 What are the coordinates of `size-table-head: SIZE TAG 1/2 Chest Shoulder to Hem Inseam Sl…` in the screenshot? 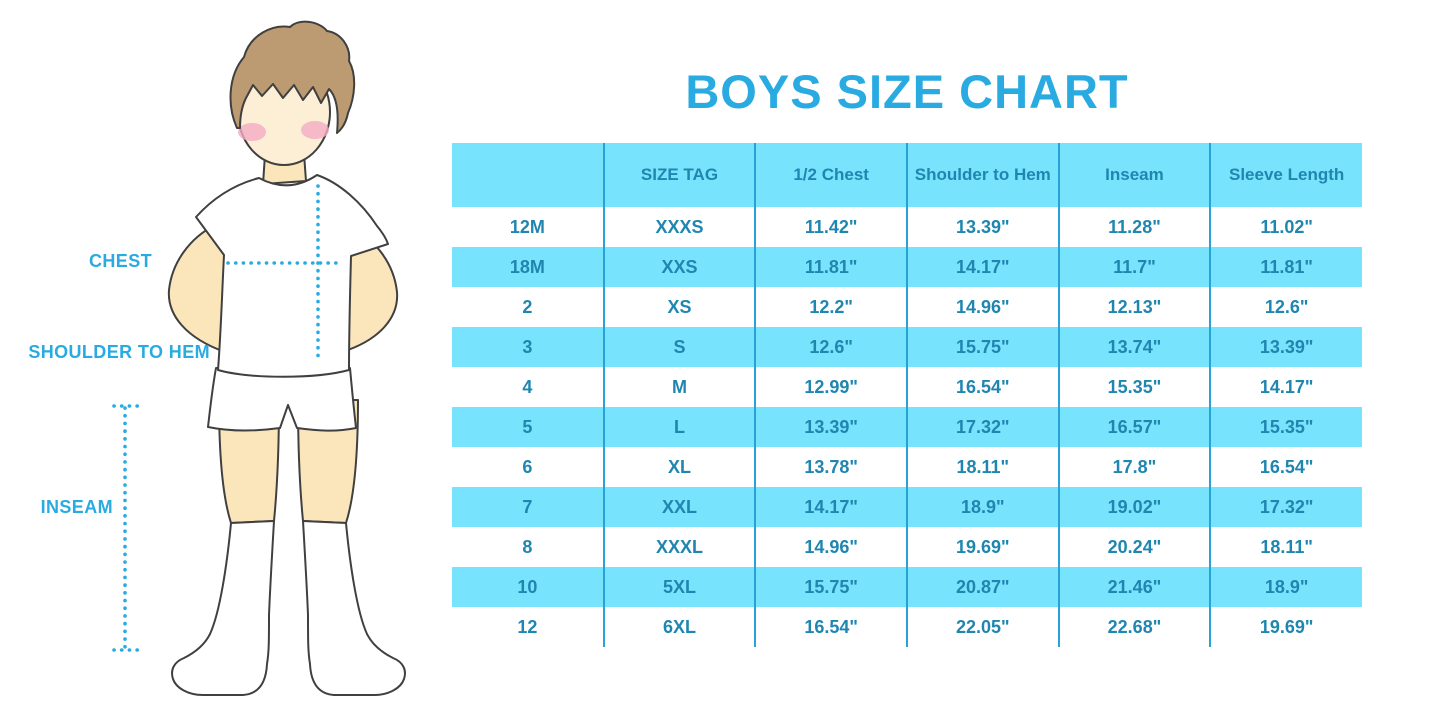 It's located at (907, 175).